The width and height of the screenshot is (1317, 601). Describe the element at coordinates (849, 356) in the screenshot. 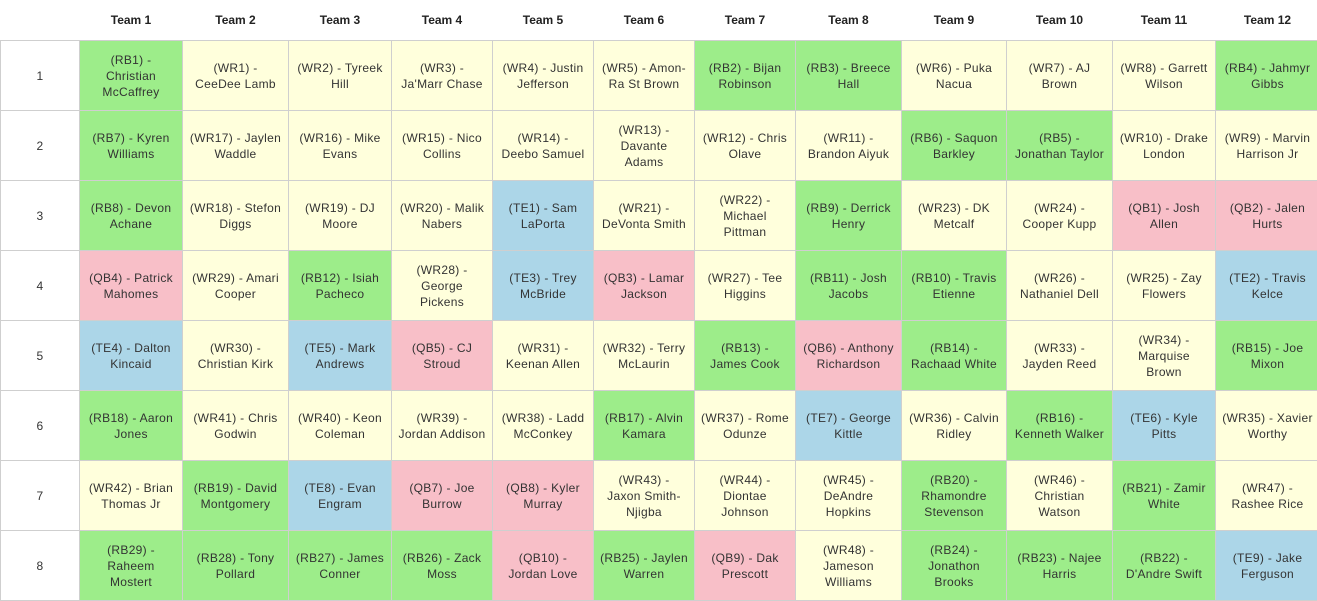

I see `pick-cell: (QB6) - Anthony Richardson` at that location.